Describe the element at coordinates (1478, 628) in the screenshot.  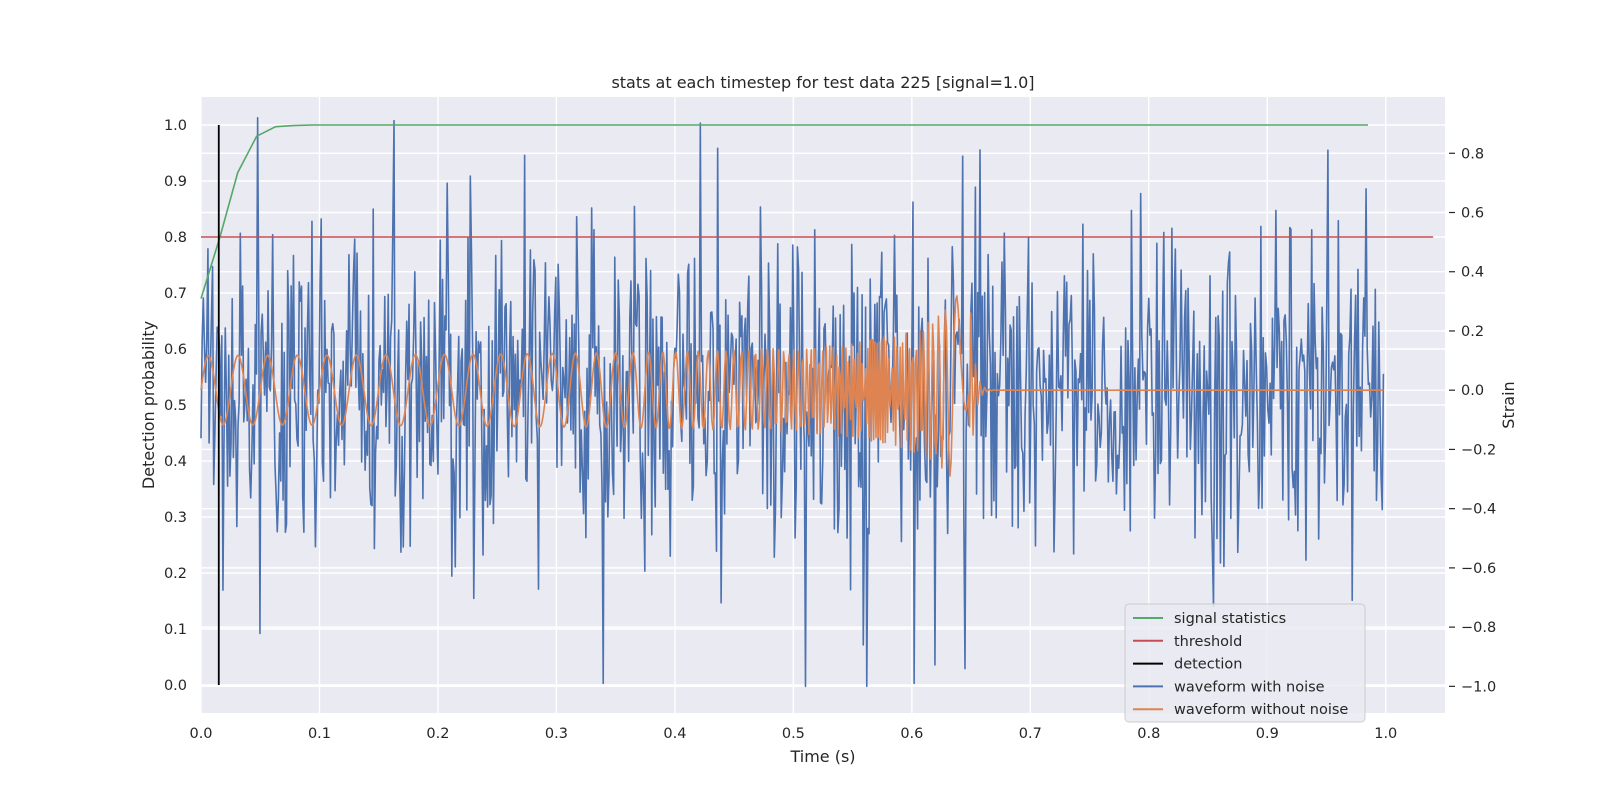
I see `y2-tick-label: −0.8` at that location.